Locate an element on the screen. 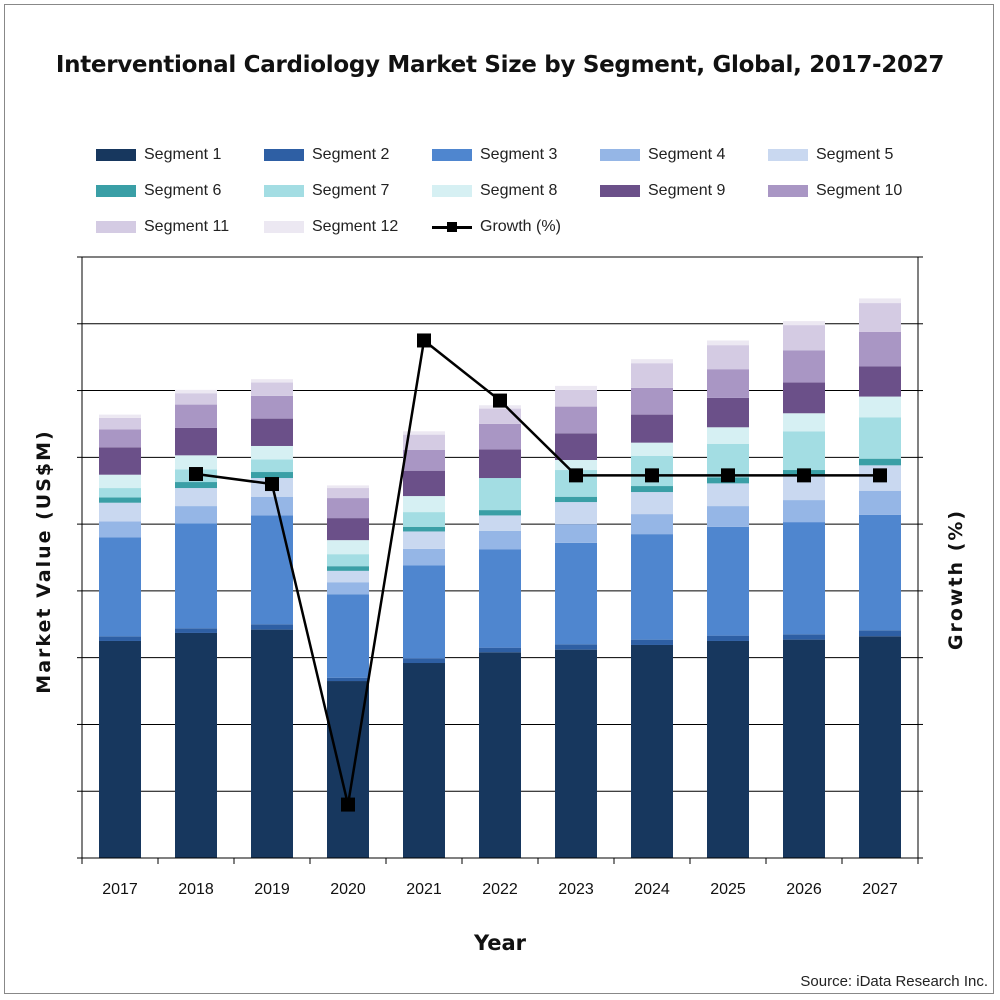 The height and width of the screenshot is (1000, 1000). legend-line-marker is located at coordinates (452, 227).